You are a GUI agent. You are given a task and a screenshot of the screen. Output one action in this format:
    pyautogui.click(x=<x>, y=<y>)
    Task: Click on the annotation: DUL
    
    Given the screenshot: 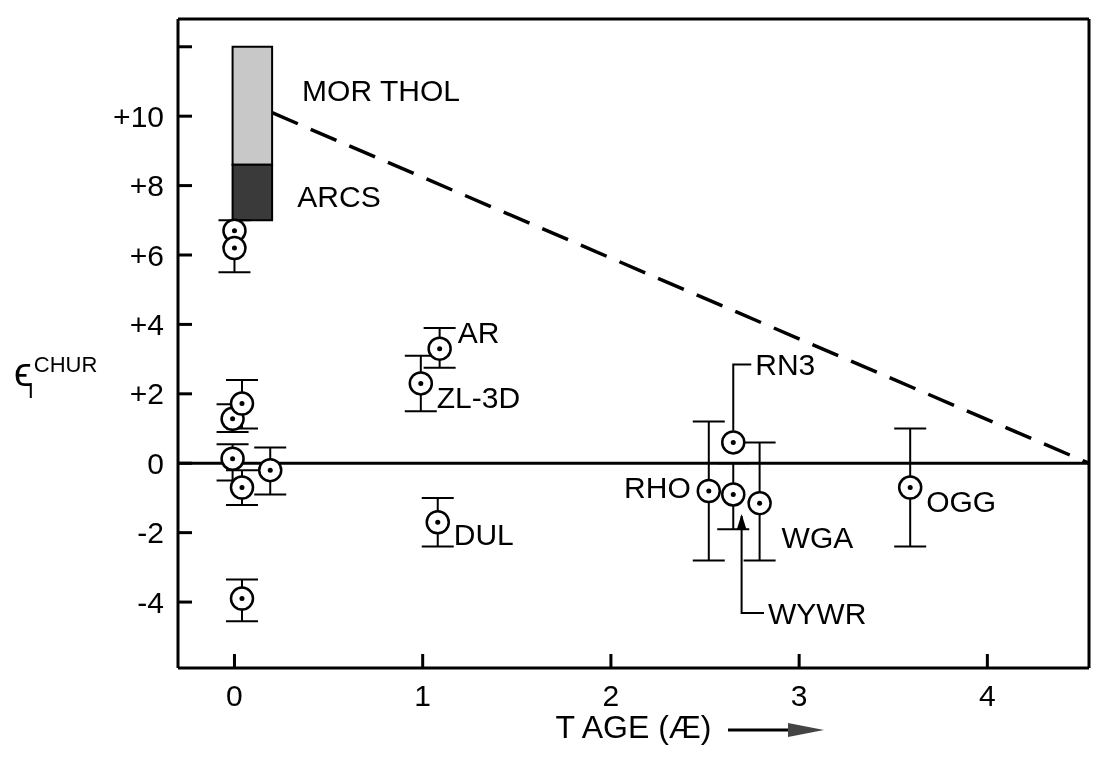 What is the action you would take?
    pyautogui.click(x=483, y=534)
    